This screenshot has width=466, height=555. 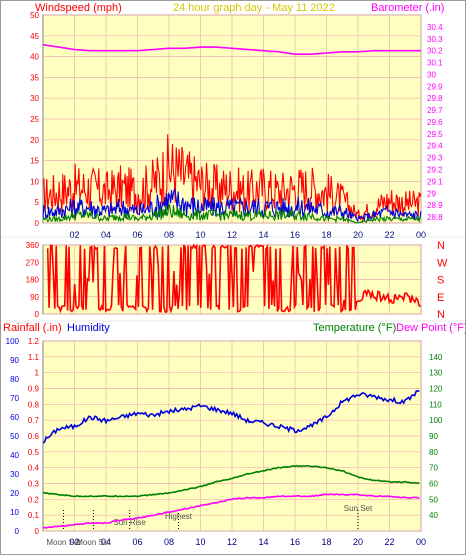 What do you see at coordinates (13, 341) in the screenshot?
I see `humidity-tick-label: 100` at bounding box center [13, 341].